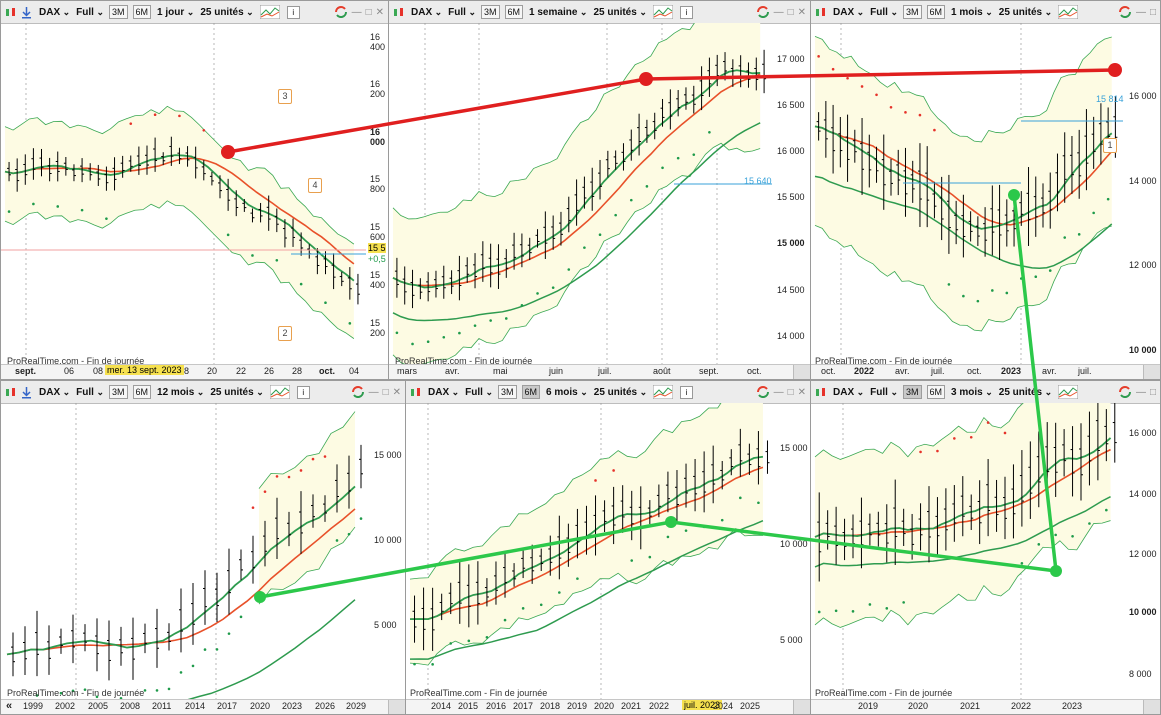  I want to click on annotation-marker: 2, so click(285, 333).